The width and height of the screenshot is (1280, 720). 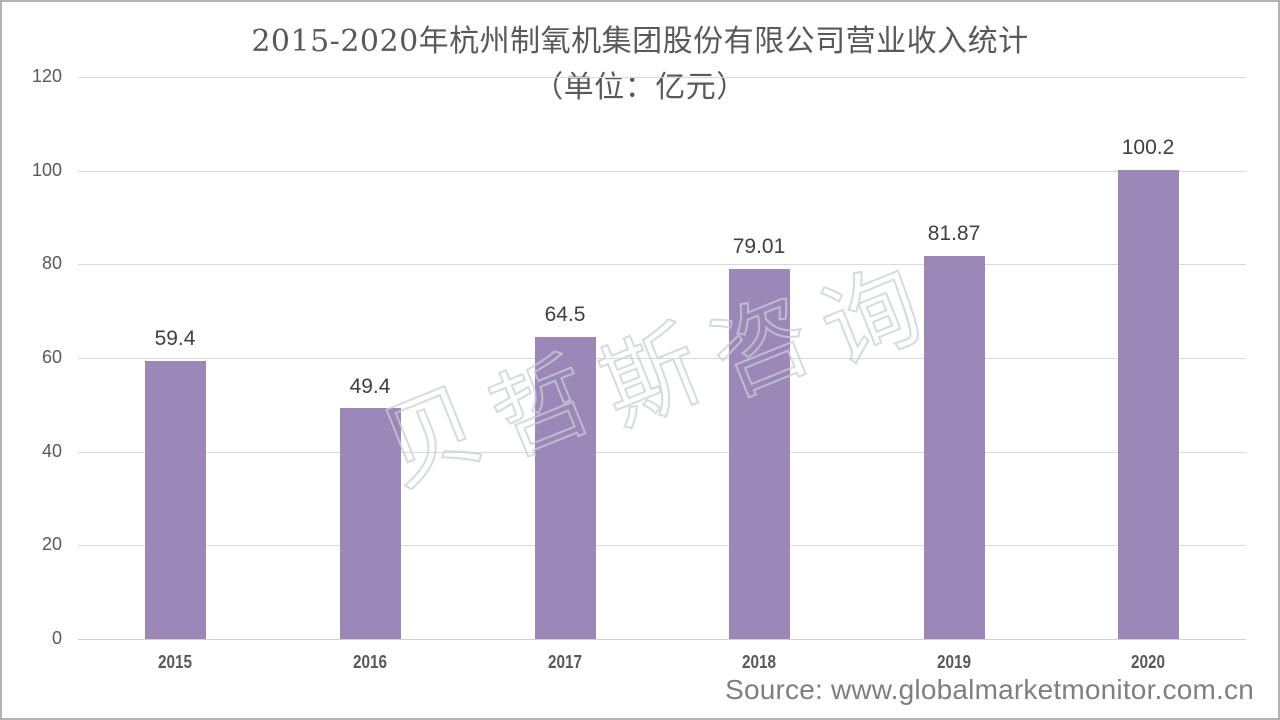 What do you see at coordinates (662, 639) in the screenshot?
I see `x-axis-line` at bounding box center [662, 639].